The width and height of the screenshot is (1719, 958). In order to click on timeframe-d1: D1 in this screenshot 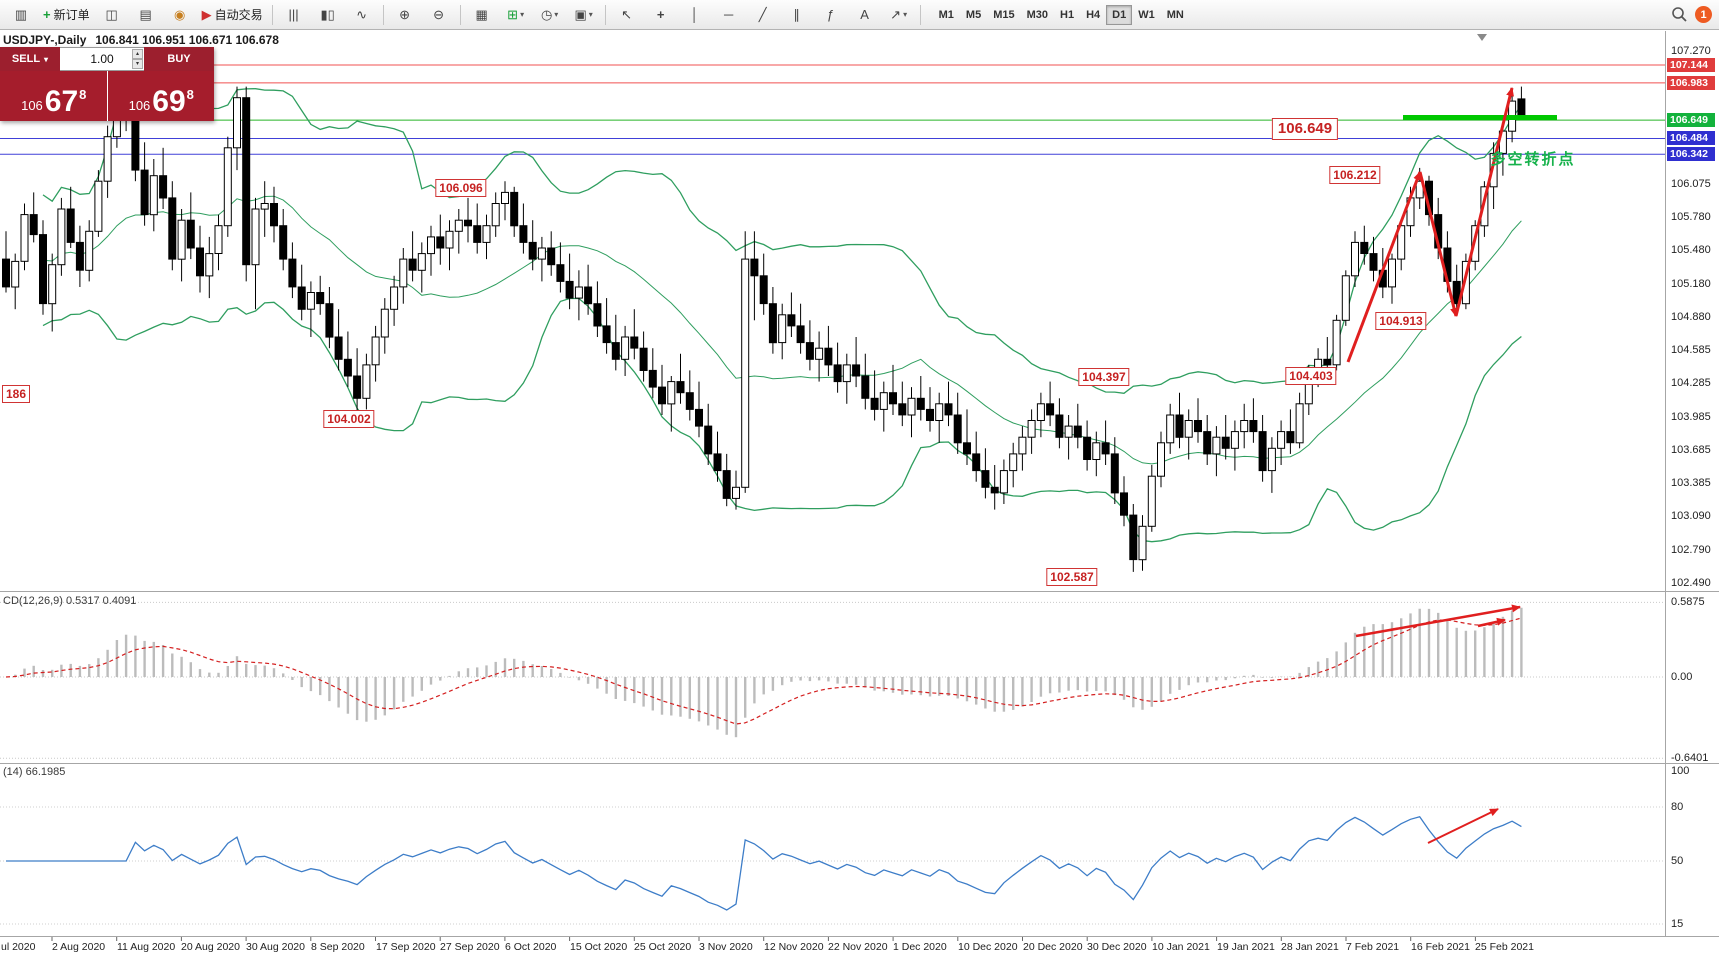, I will do `click(1119, 14)`.